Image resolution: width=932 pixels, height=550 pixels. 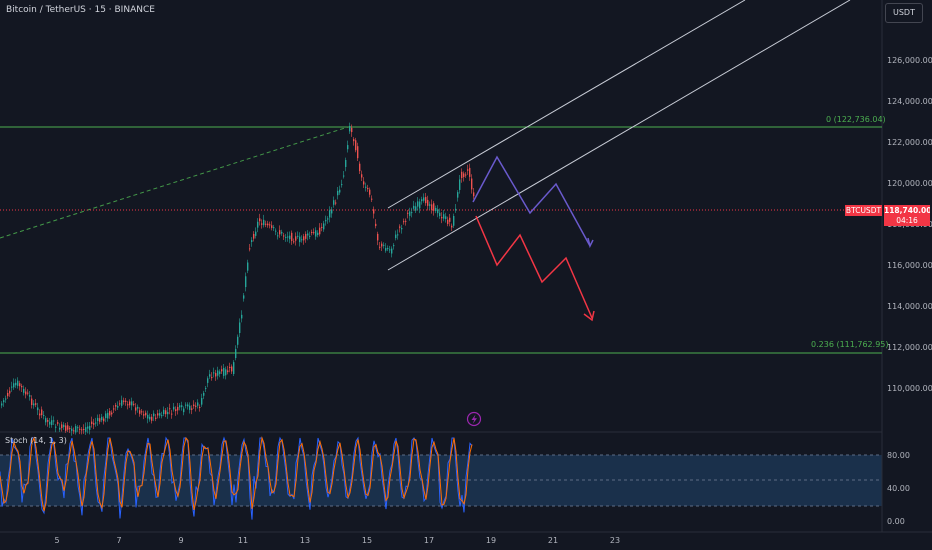 What do you see at coordinates (566, 104) in the screenshot?
I see `channel-upper-line` at bounding box center [566, 104].